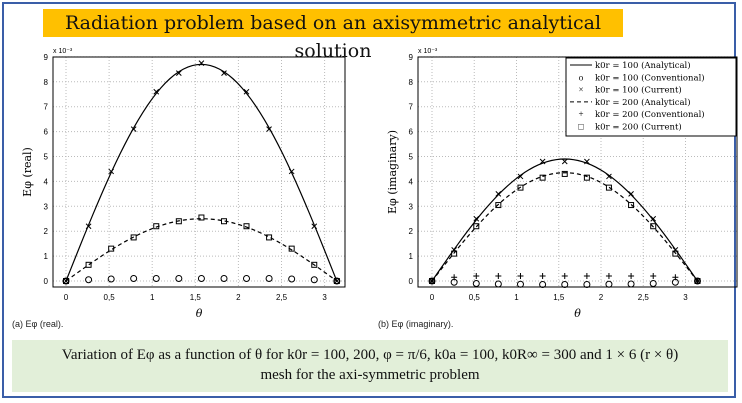 The height and width of the screenshot is (403, 742). I want to click on y-tick-label: 6, so click(46, 132).